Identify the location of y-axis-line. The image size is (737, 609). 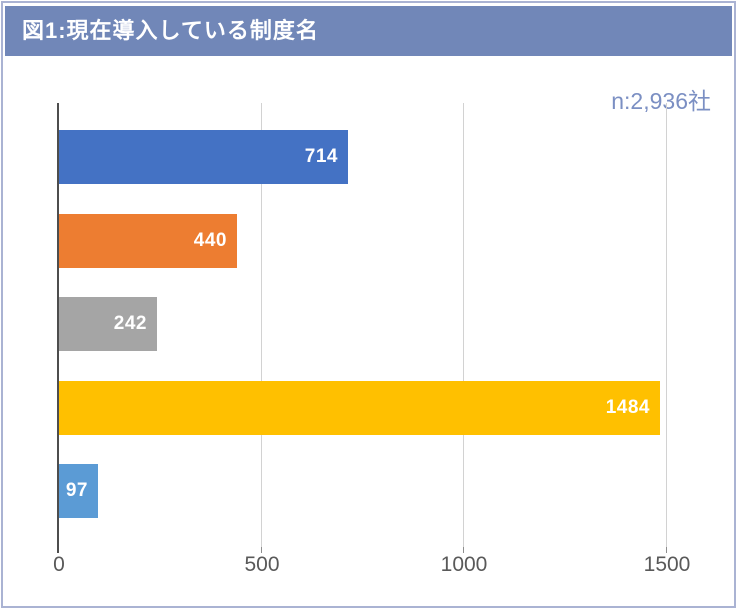
(58, 328).